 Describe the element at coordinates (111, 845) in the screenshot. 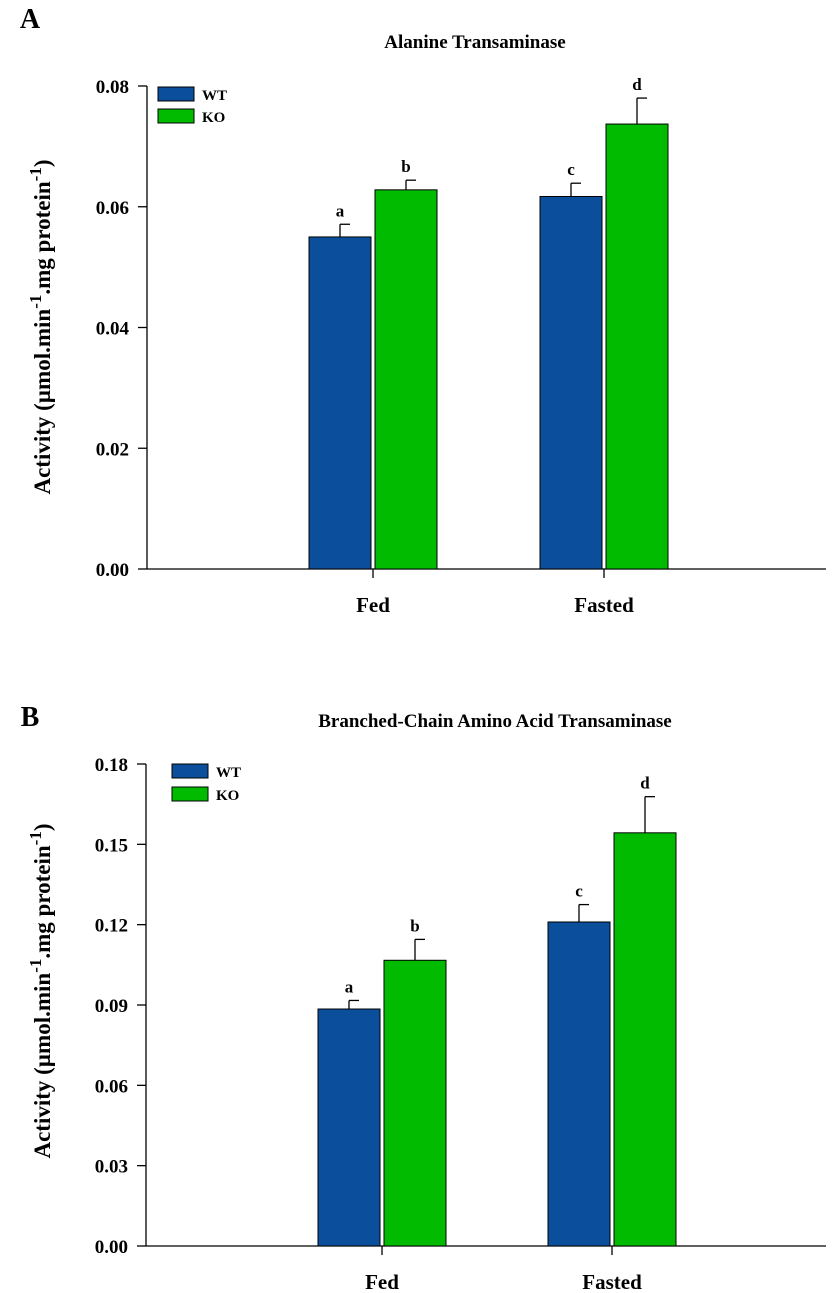

I see `y-tick-label: 0.15` at that location.